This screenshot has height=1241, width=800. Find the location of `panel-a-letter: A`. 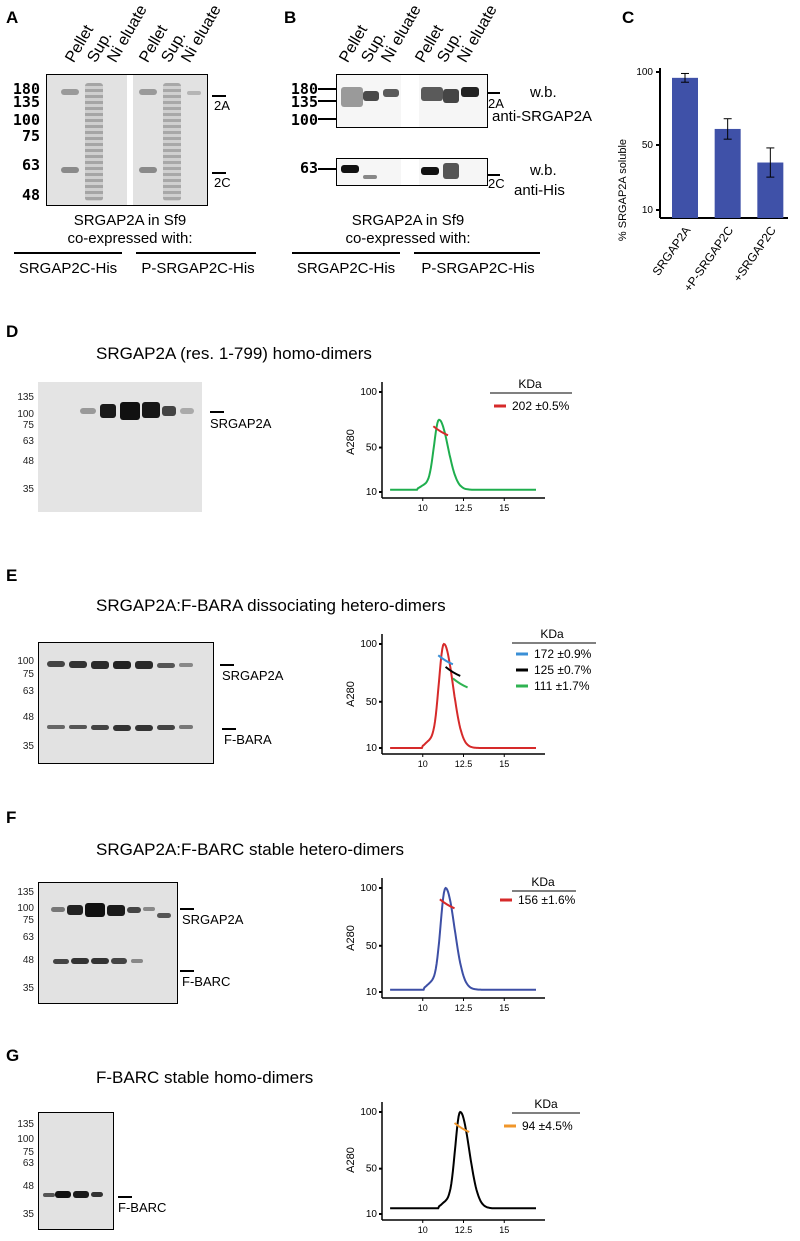

panel-a-letter: A is located at coordinates (12, 17).